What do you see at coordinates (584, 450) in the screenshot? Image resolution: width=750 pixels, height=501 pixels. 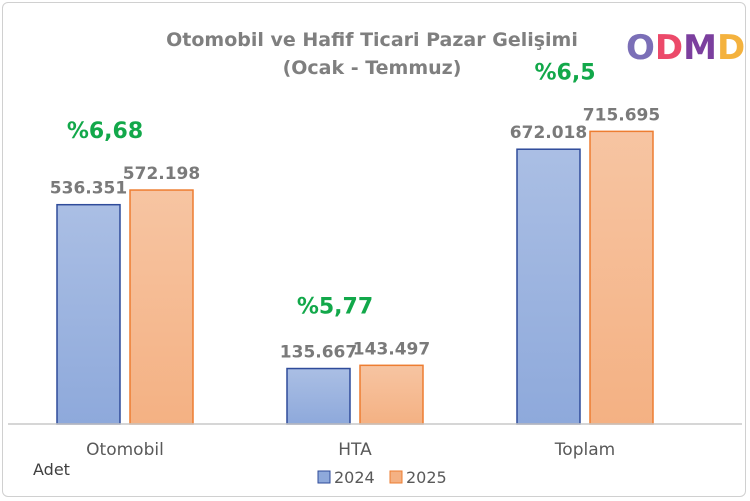 I see `category-tick-label: Toplam` at bounding box center [584, 450].